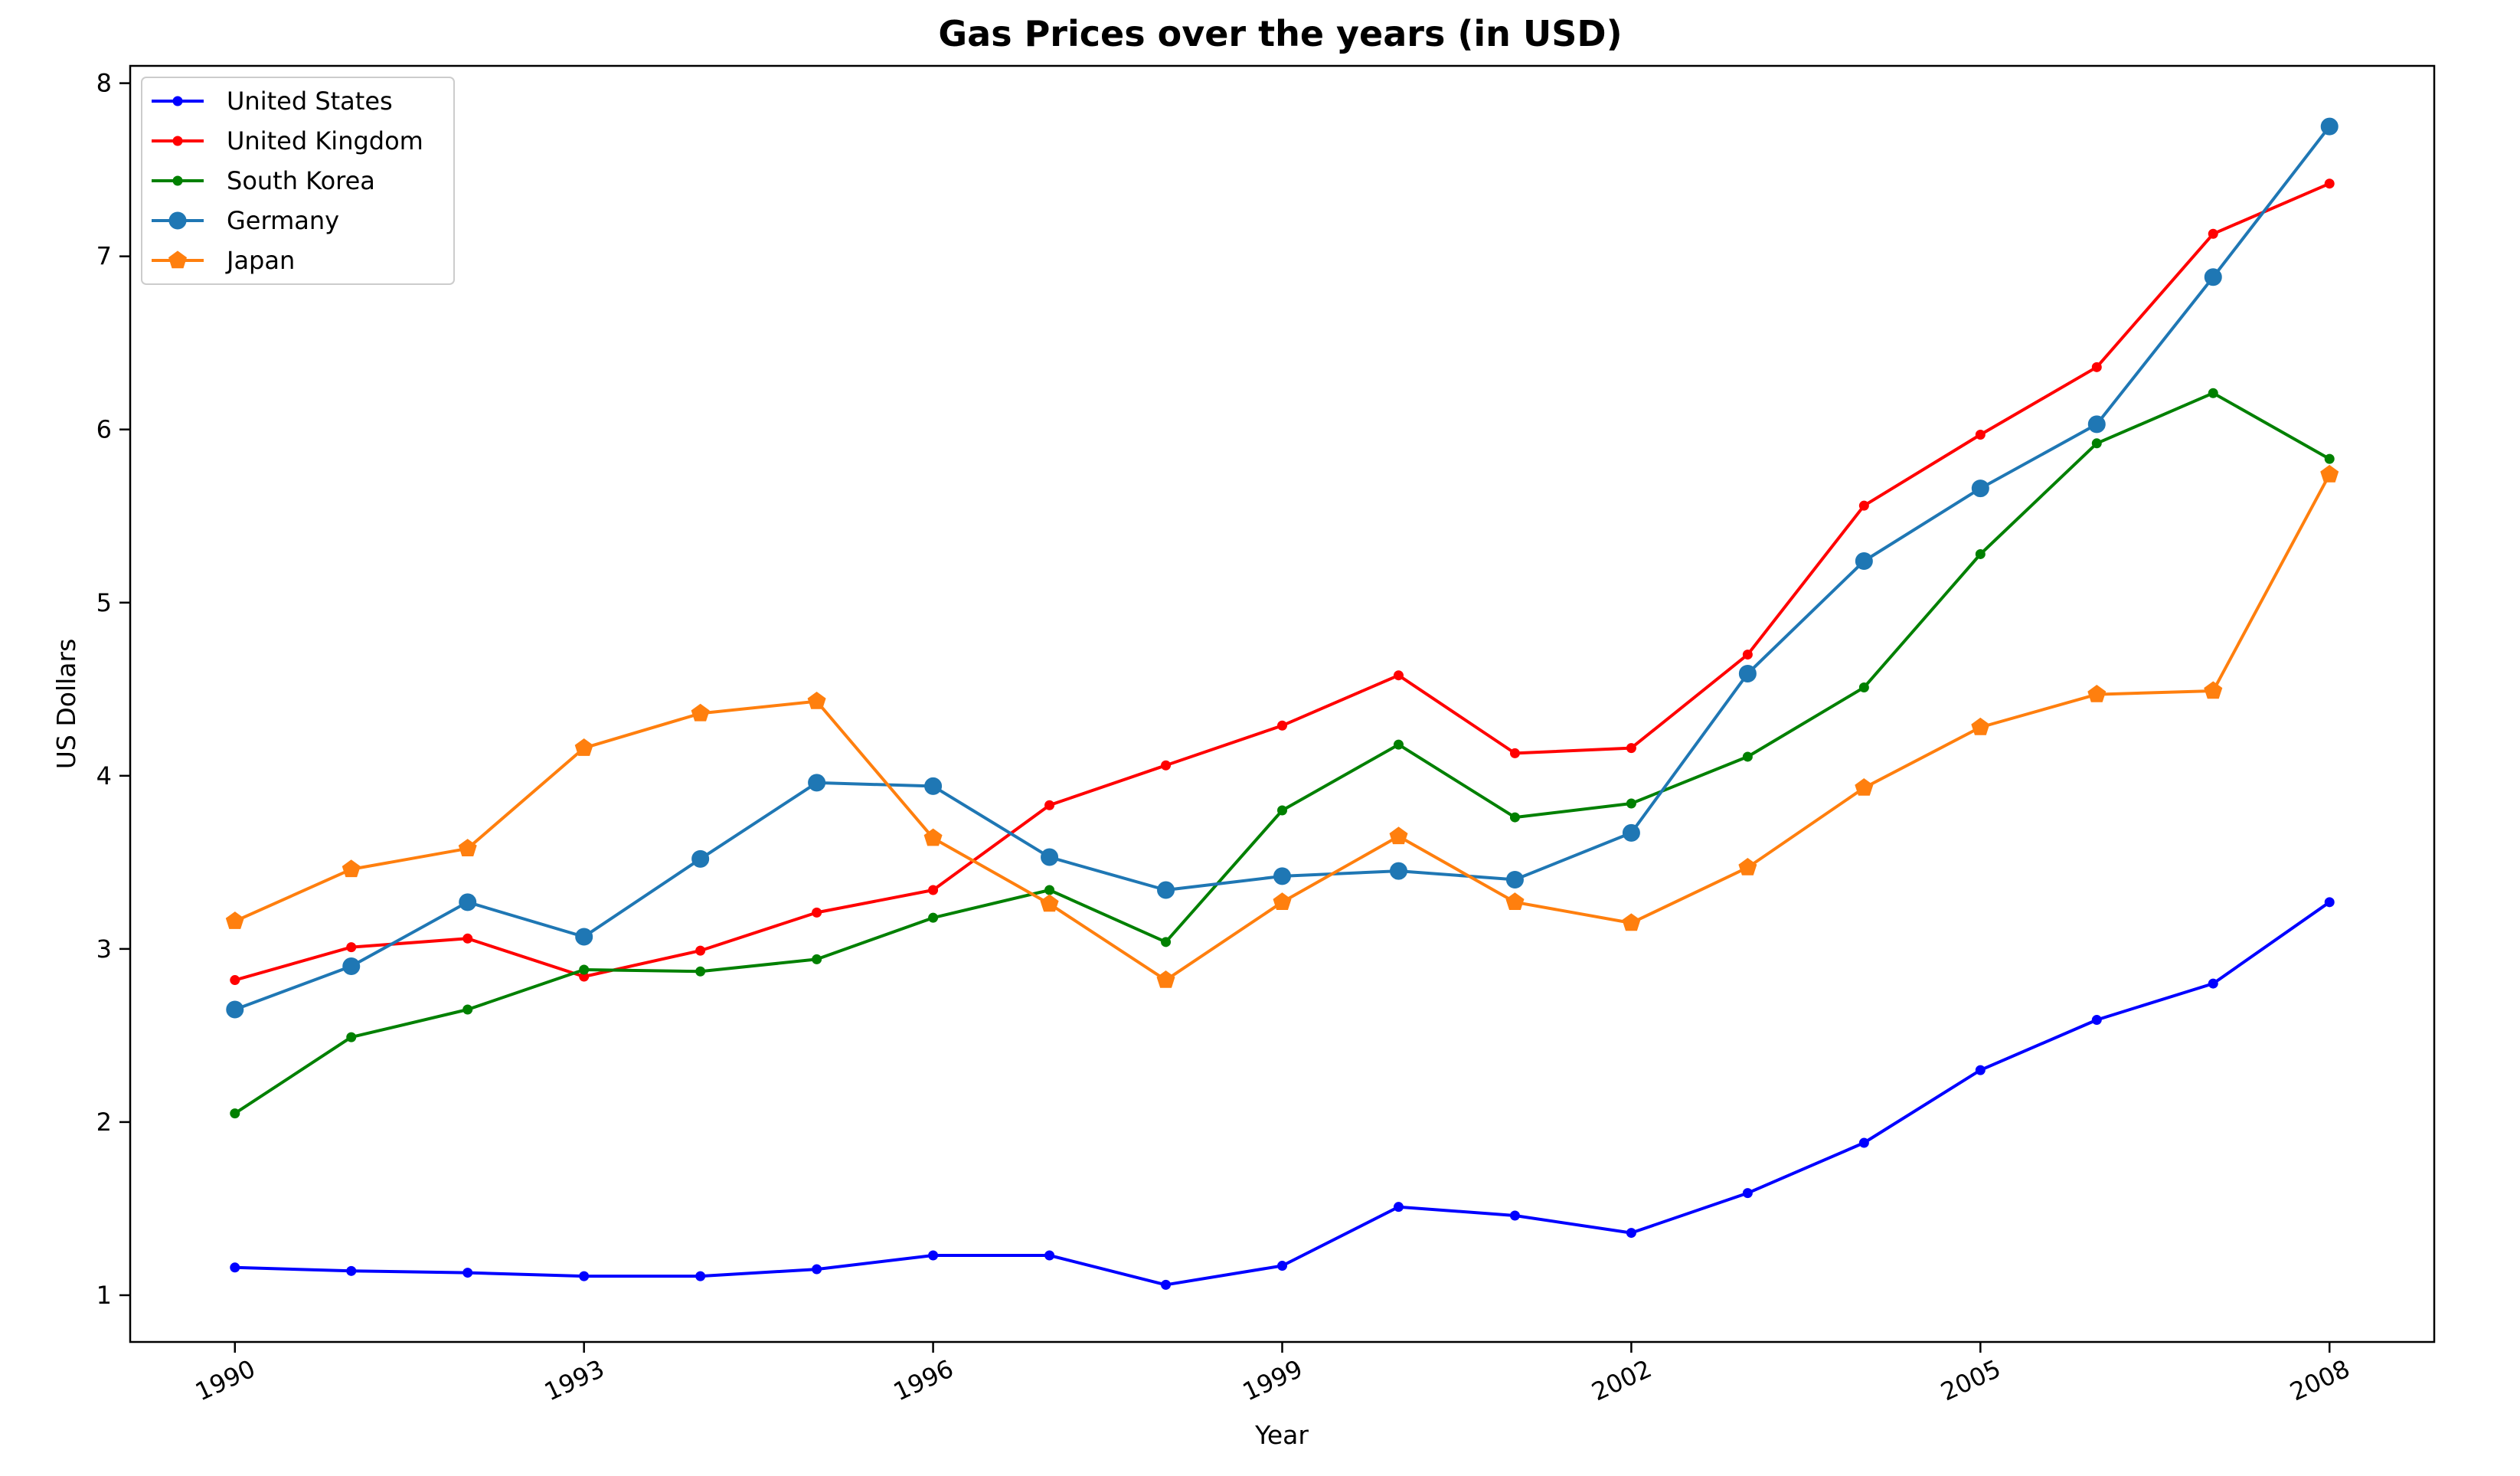 This screenshot has width=2520, height=1476. What do you see at coordinates (1281, 1435) in the screenshot?
I see `x-axis-label: Year` at bounding box center [1281, 1435].